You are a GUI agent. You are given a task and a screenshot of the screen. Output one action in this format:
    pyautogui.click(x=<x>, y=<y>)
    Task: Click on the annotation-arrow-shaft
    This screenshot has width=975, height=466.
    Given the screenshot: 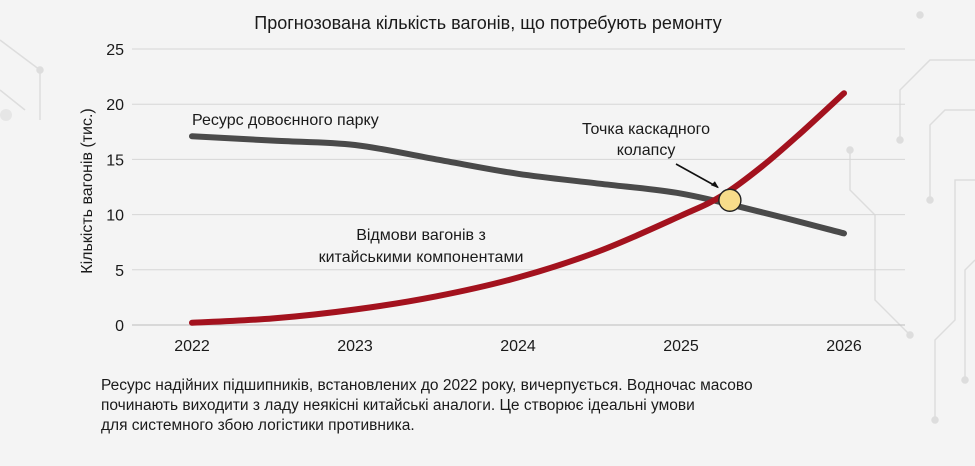 What is the action you would take?
    pyautogui.click(x=697, y=175)
    